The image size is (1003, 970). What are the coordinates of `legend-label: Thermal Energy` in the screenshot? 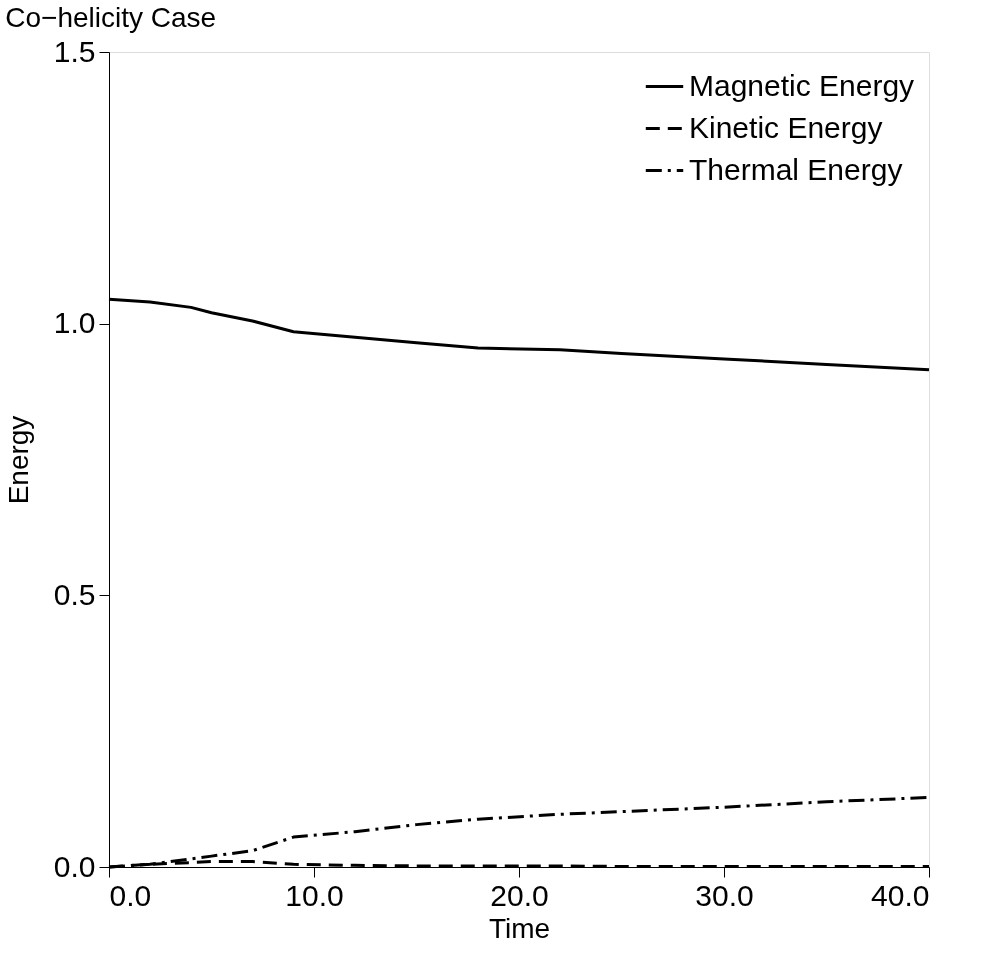 It's located at (796, 169).